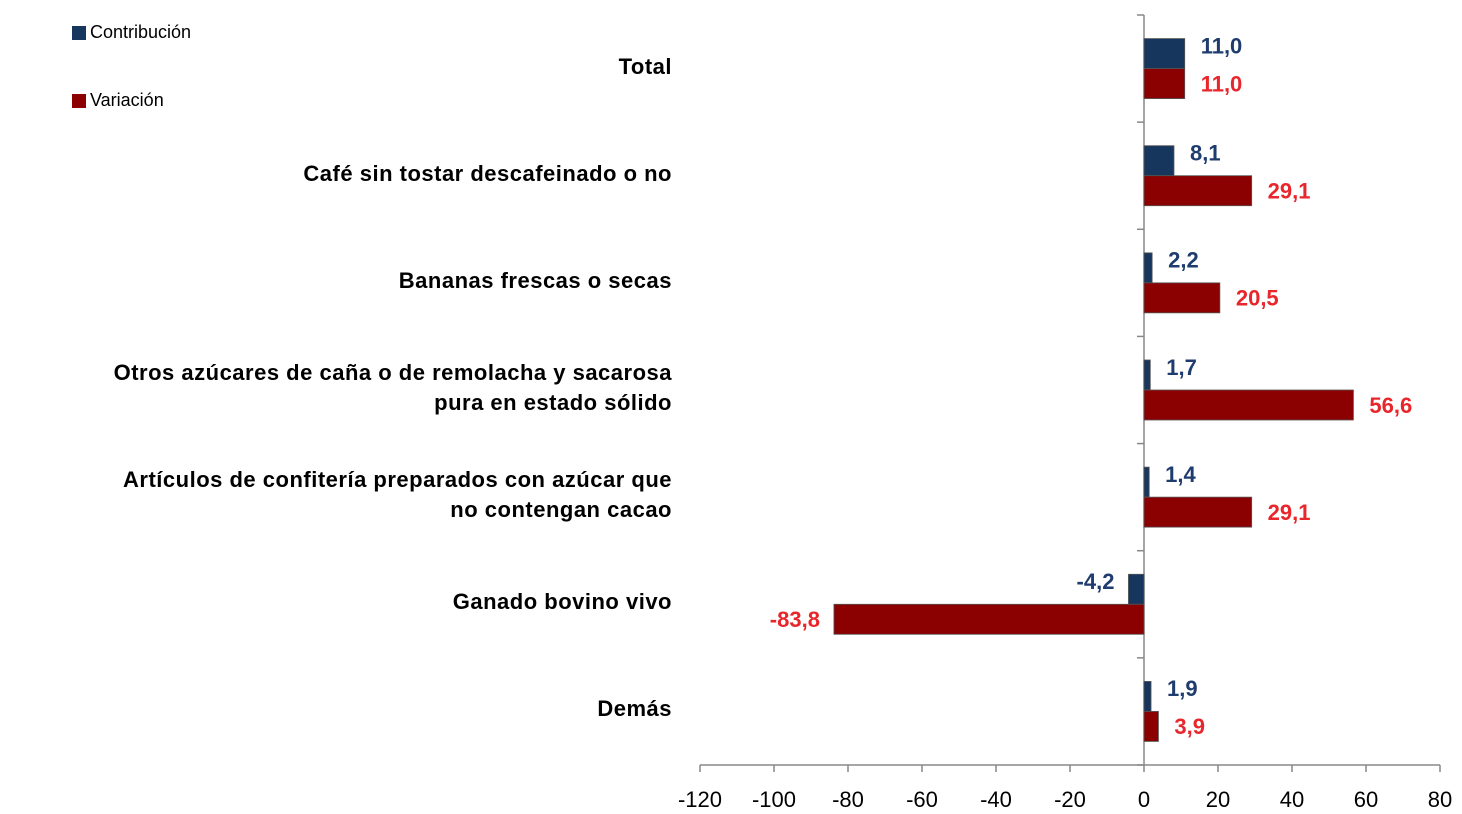  I want to click on x-tick-label: -60, so click(922, 799).